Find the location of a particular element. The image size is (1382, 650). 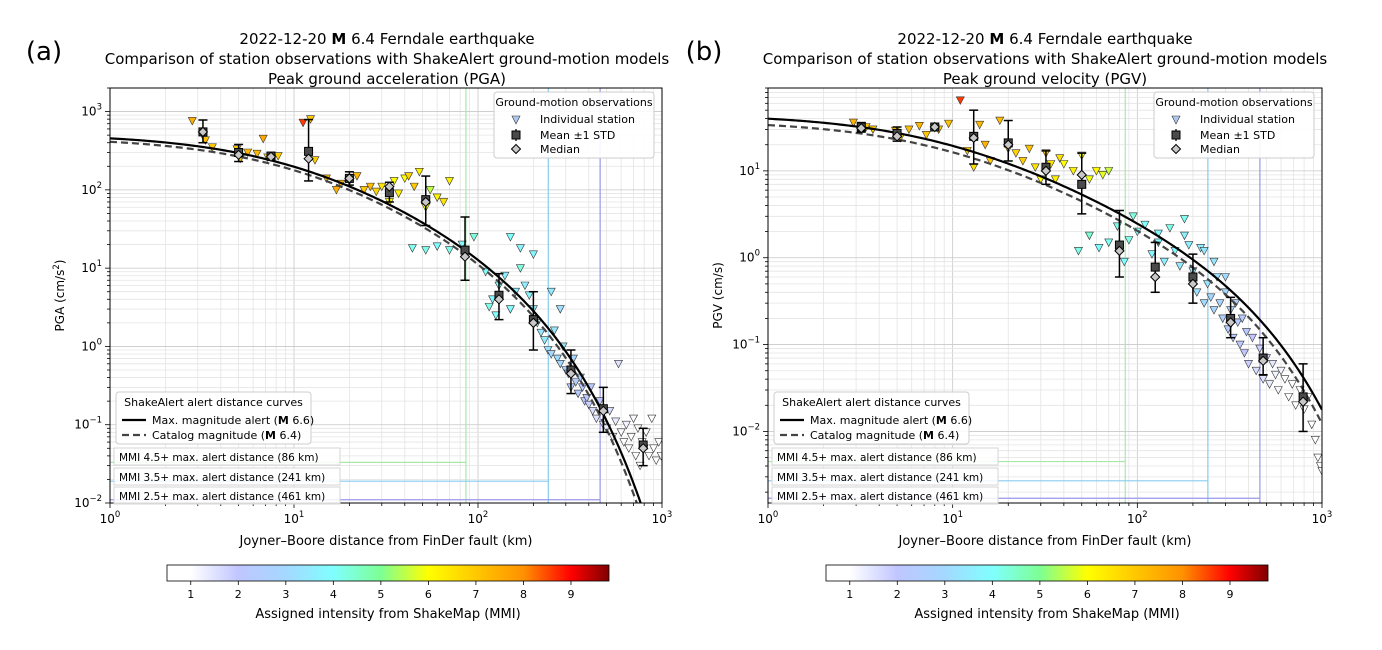

legend-title: ShakeAlert alert distance curves is located at coordinates (213, 402).